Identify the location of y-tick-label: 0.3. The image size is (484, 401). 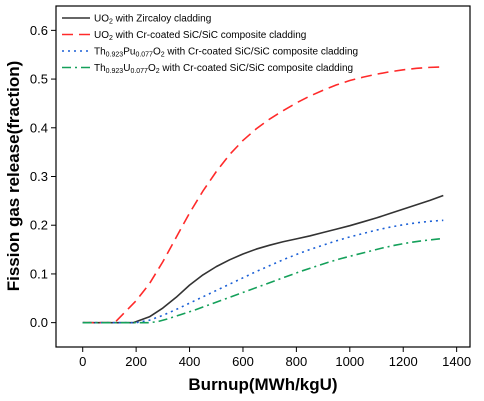
(39, 176).